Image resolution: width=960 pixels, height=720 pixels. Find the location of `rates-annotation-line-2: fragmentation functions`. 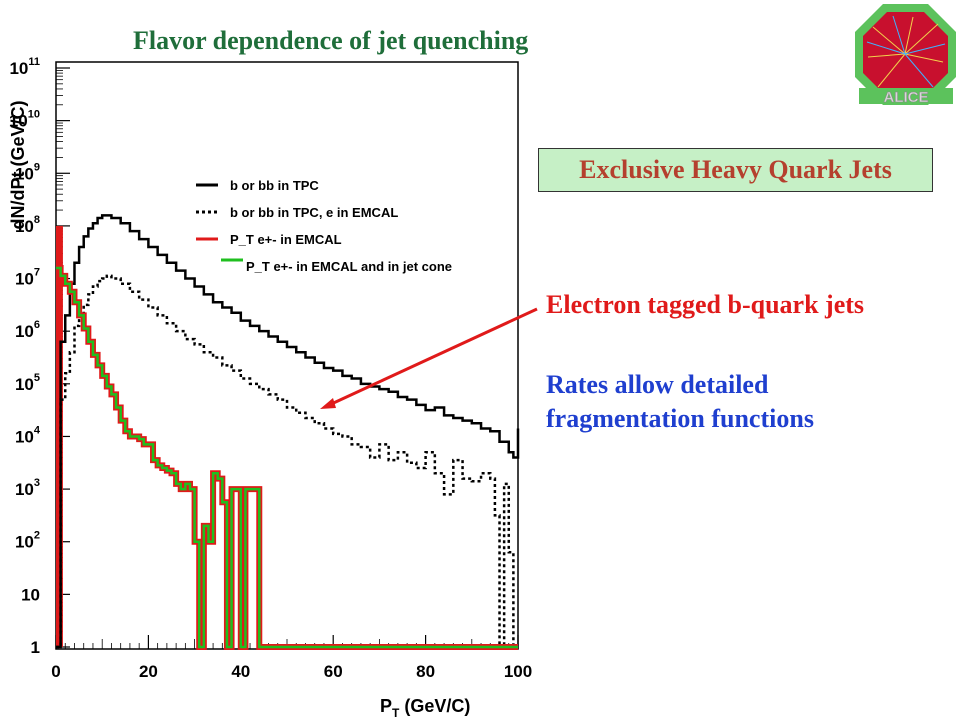

rates-annotation-line-2: fragmentation functions is located at coordinates (680, 418).